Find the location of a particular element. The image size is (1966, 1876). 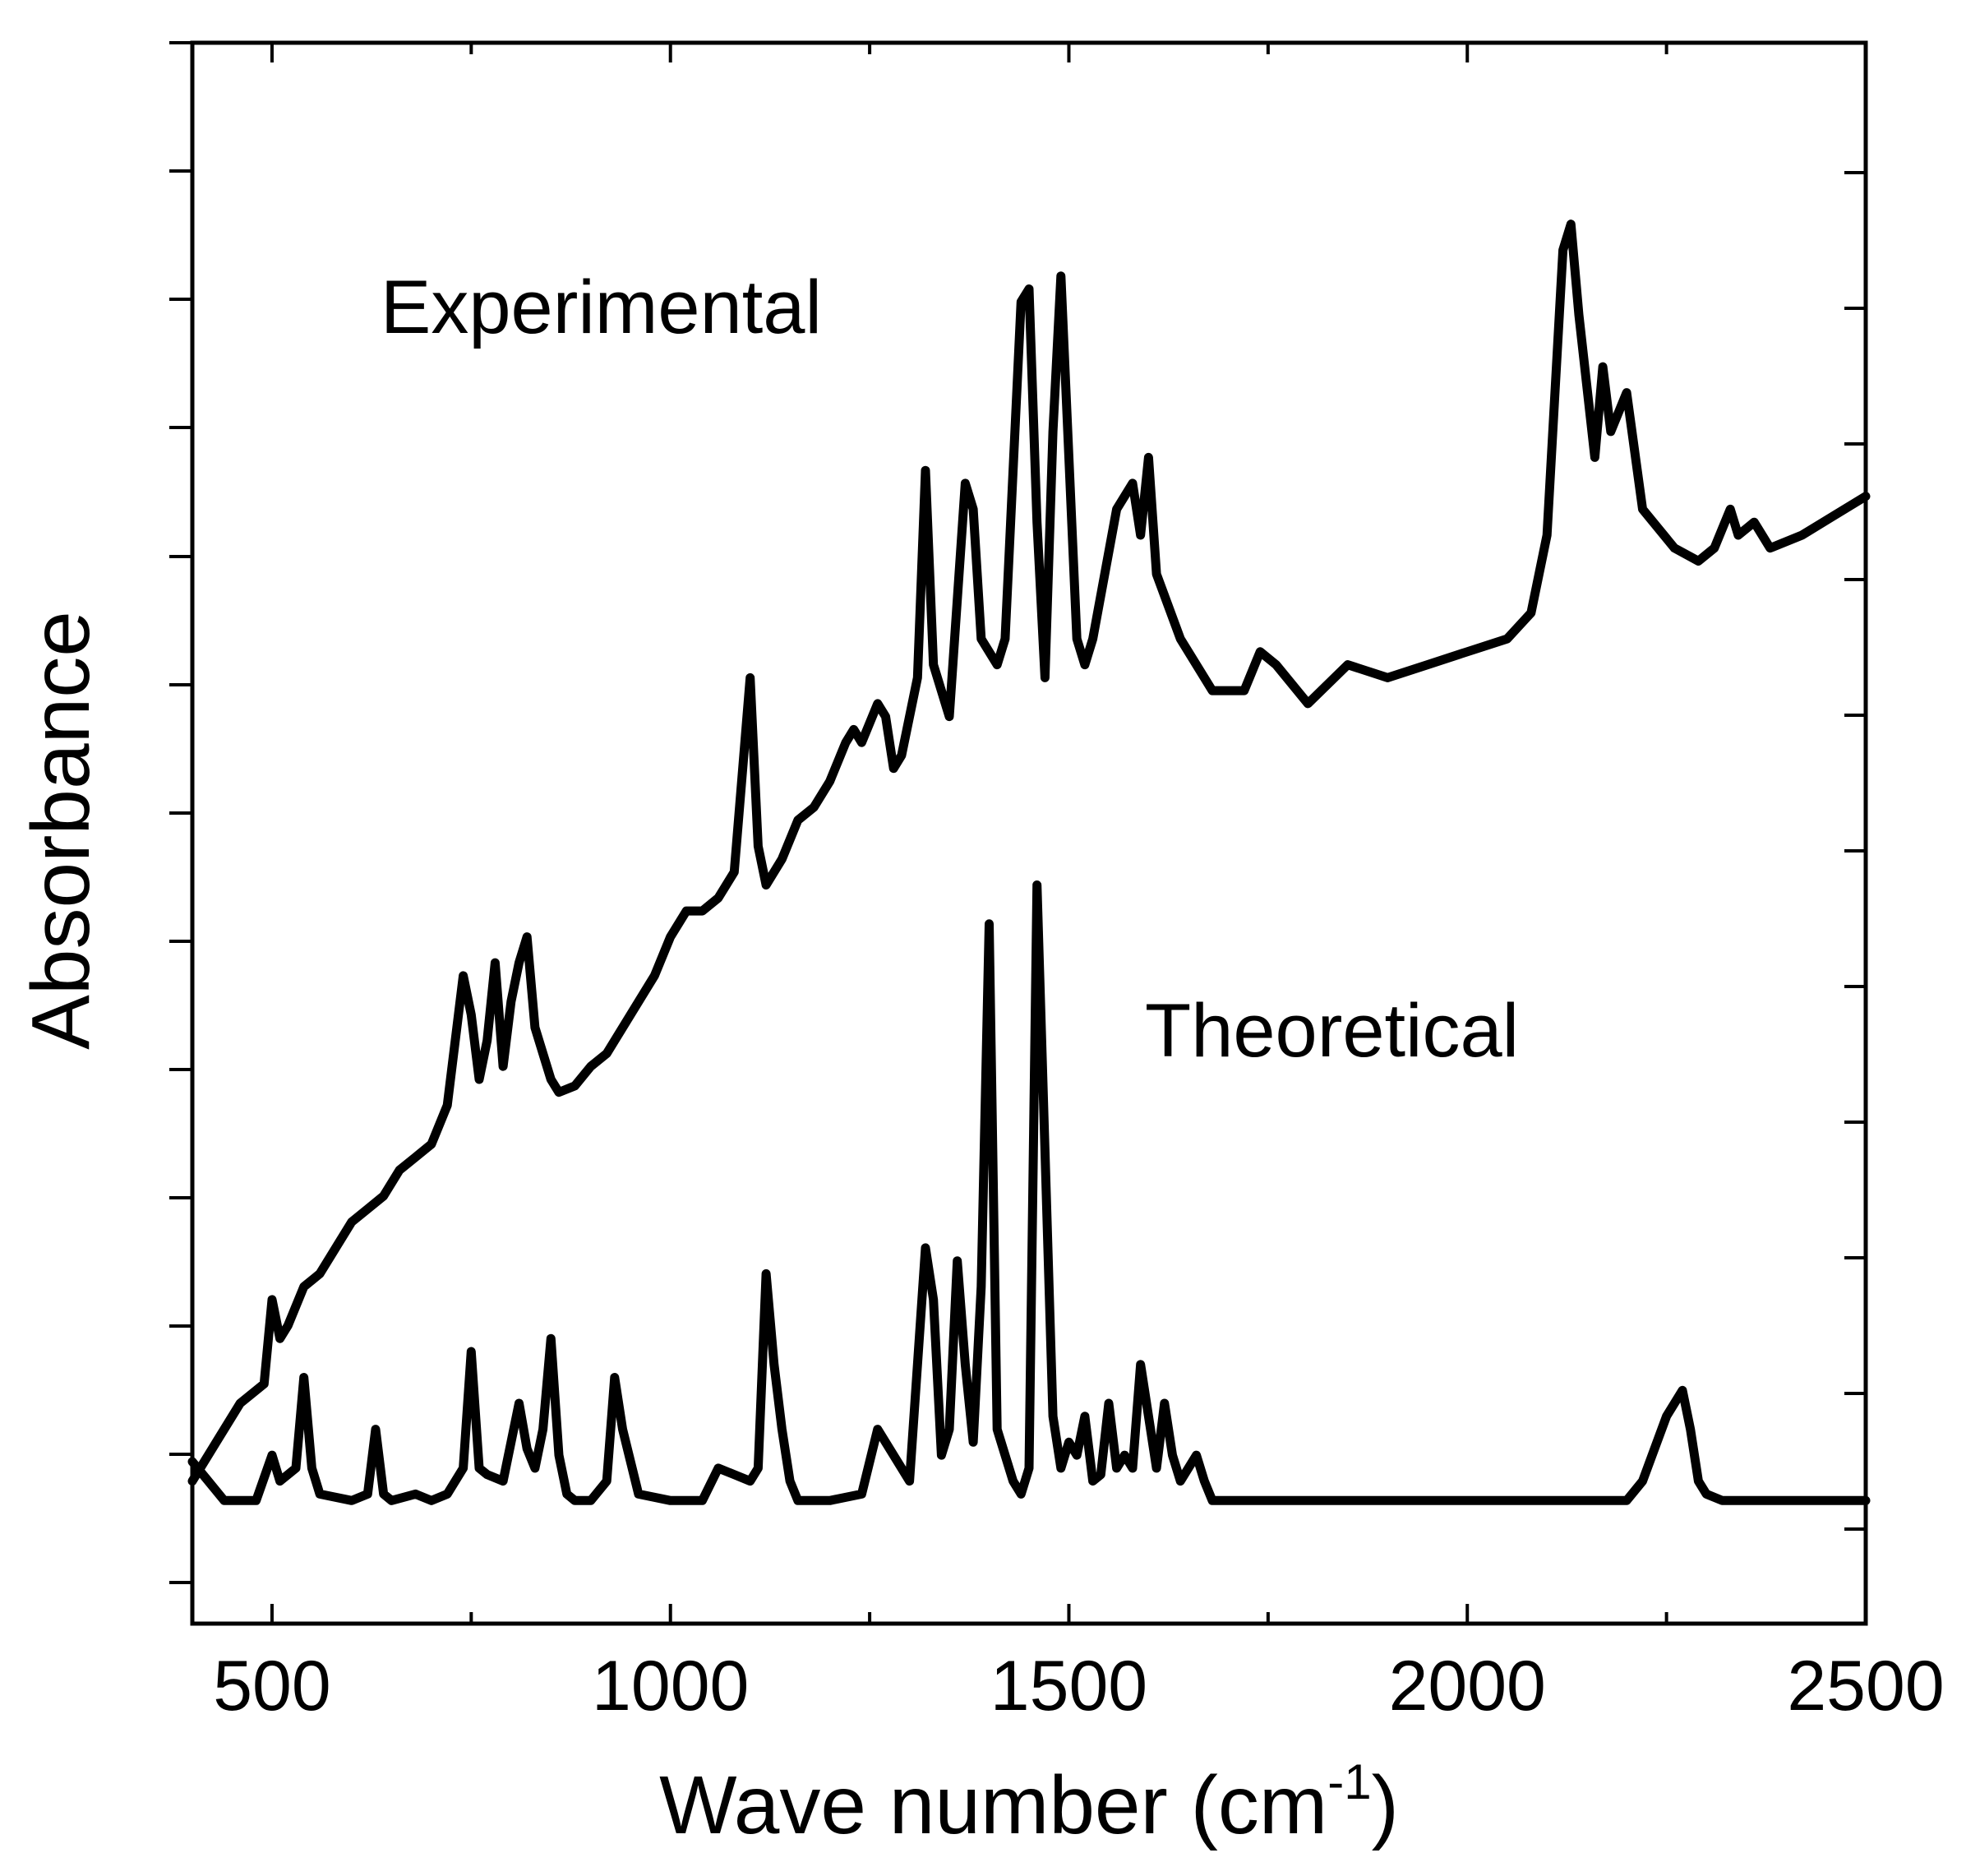

x-tick-label: 1500 is located at coordinates (1068, 1686).